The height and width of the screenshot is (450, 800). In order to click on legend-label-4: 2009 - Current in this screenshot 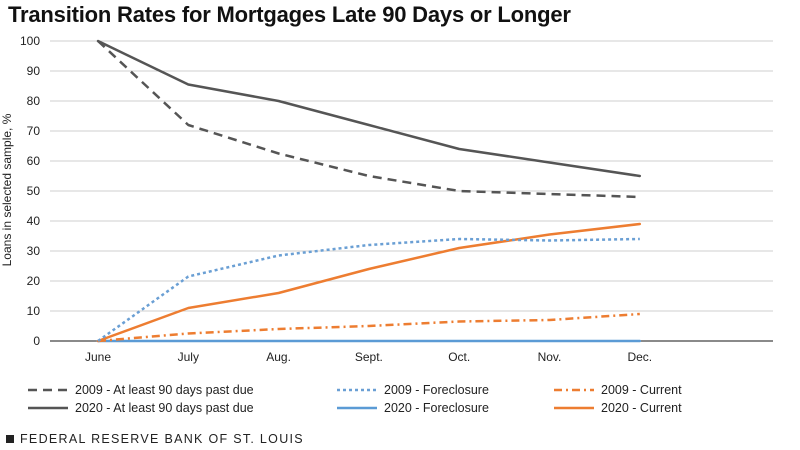, I will do `click(641, 390)`.